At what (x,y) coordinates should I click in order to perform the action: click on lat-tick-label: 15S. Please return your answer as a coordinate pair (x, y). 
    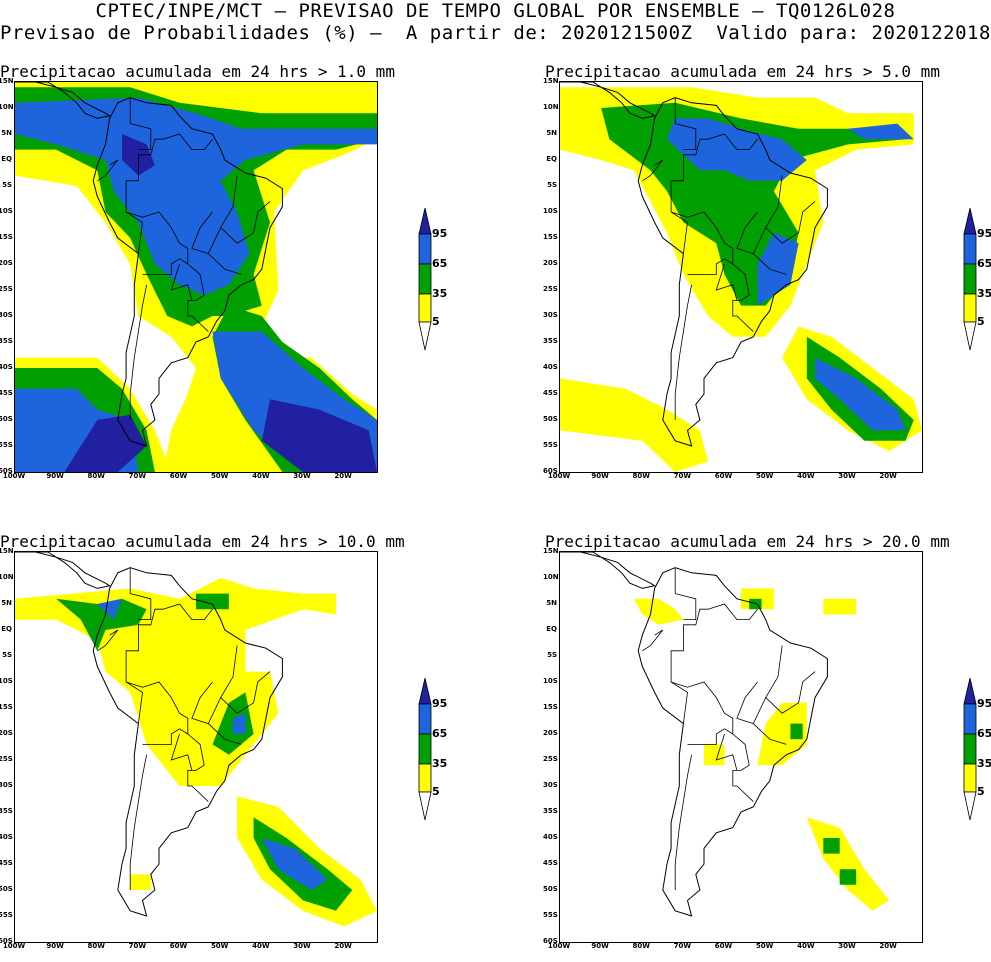
    Looking at the image, I should click on (6, 707).